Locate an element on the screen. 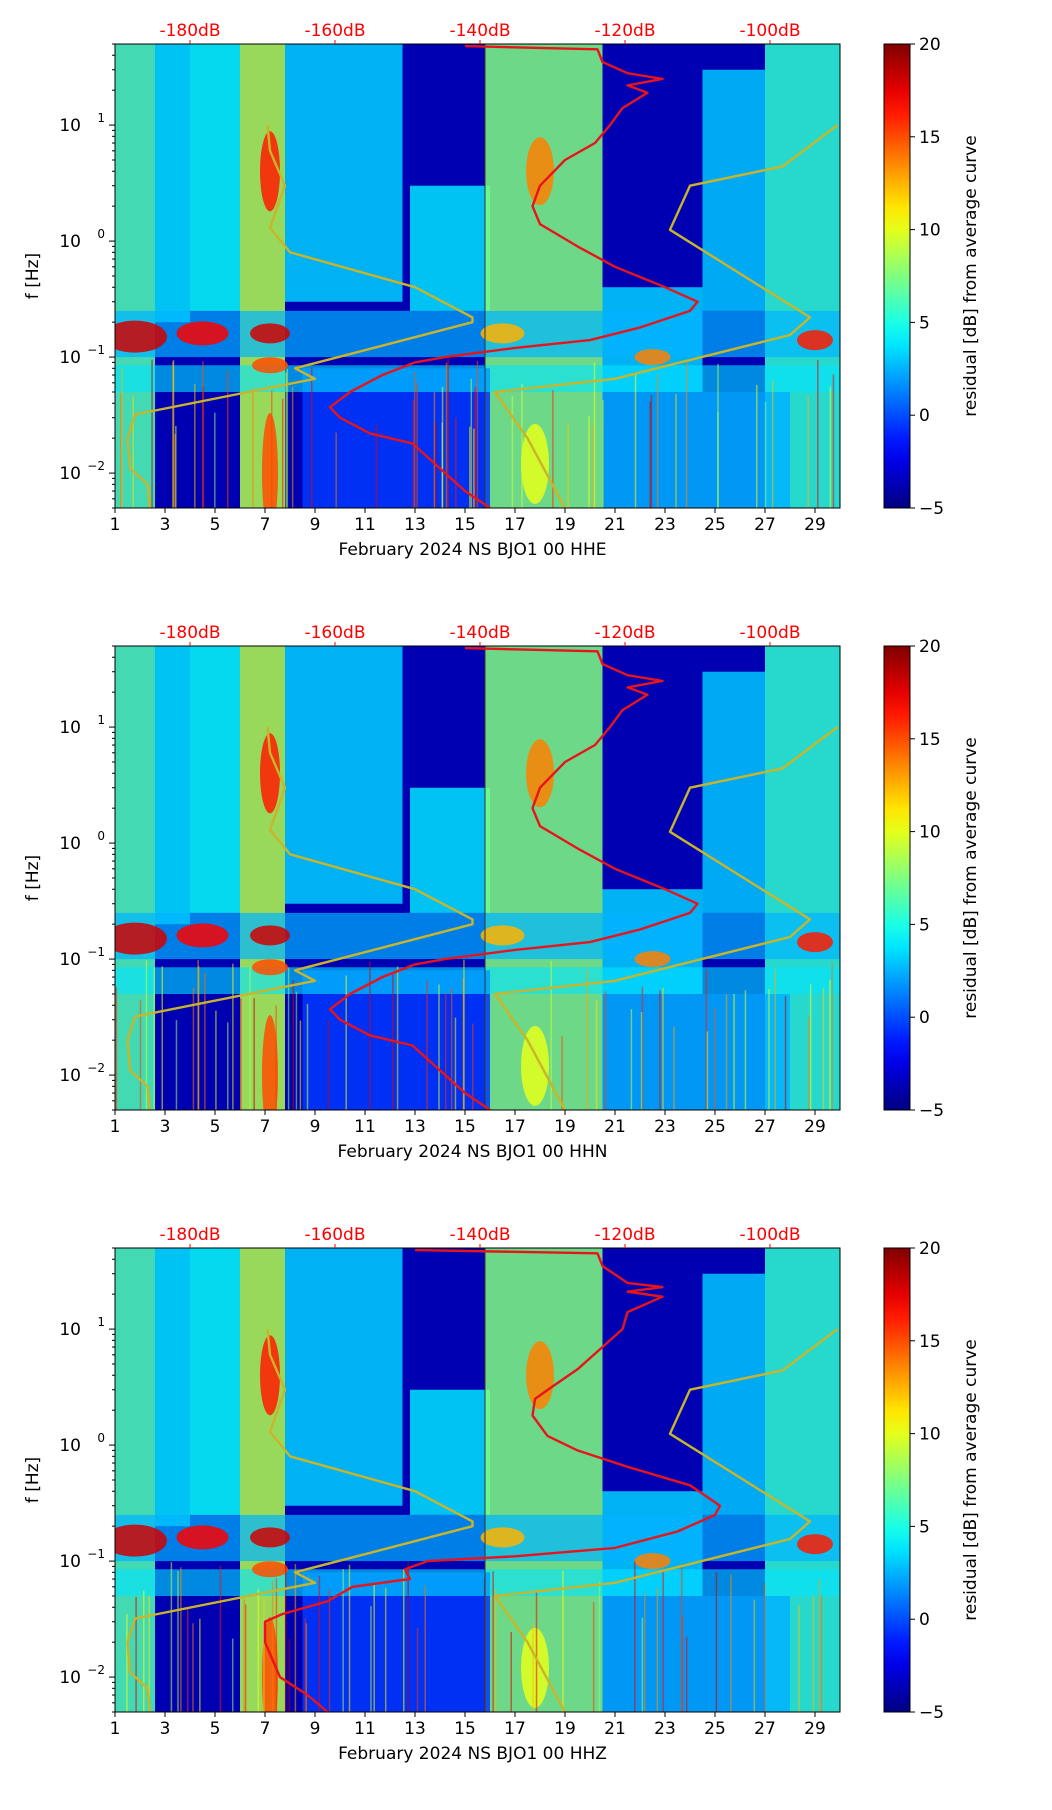  top-db-axis: -180dB -160dB -140dB -120dB -100dB is located at coordinates (480, 634).